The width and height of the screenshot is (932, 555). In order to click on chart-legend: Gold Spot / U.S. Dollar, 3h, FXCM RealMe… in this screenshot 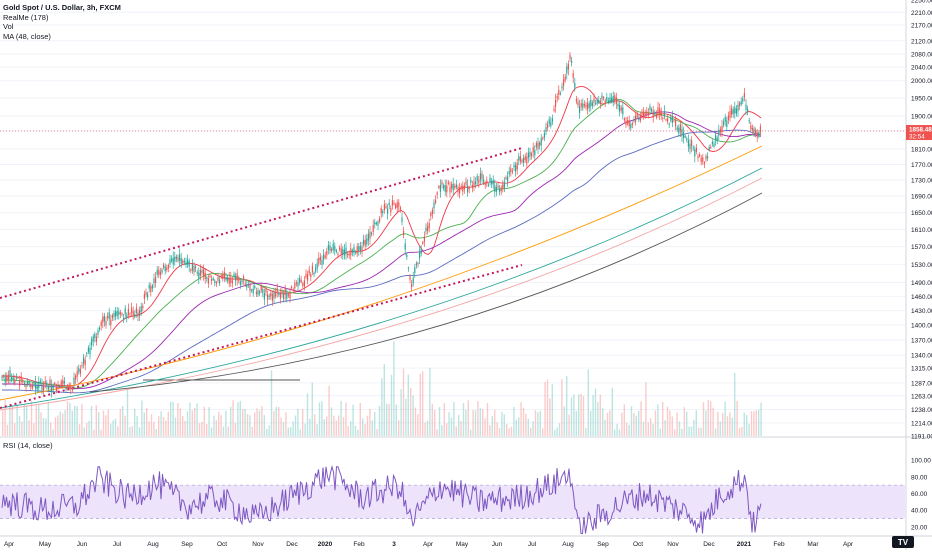, I will do `click(62, 22)`.